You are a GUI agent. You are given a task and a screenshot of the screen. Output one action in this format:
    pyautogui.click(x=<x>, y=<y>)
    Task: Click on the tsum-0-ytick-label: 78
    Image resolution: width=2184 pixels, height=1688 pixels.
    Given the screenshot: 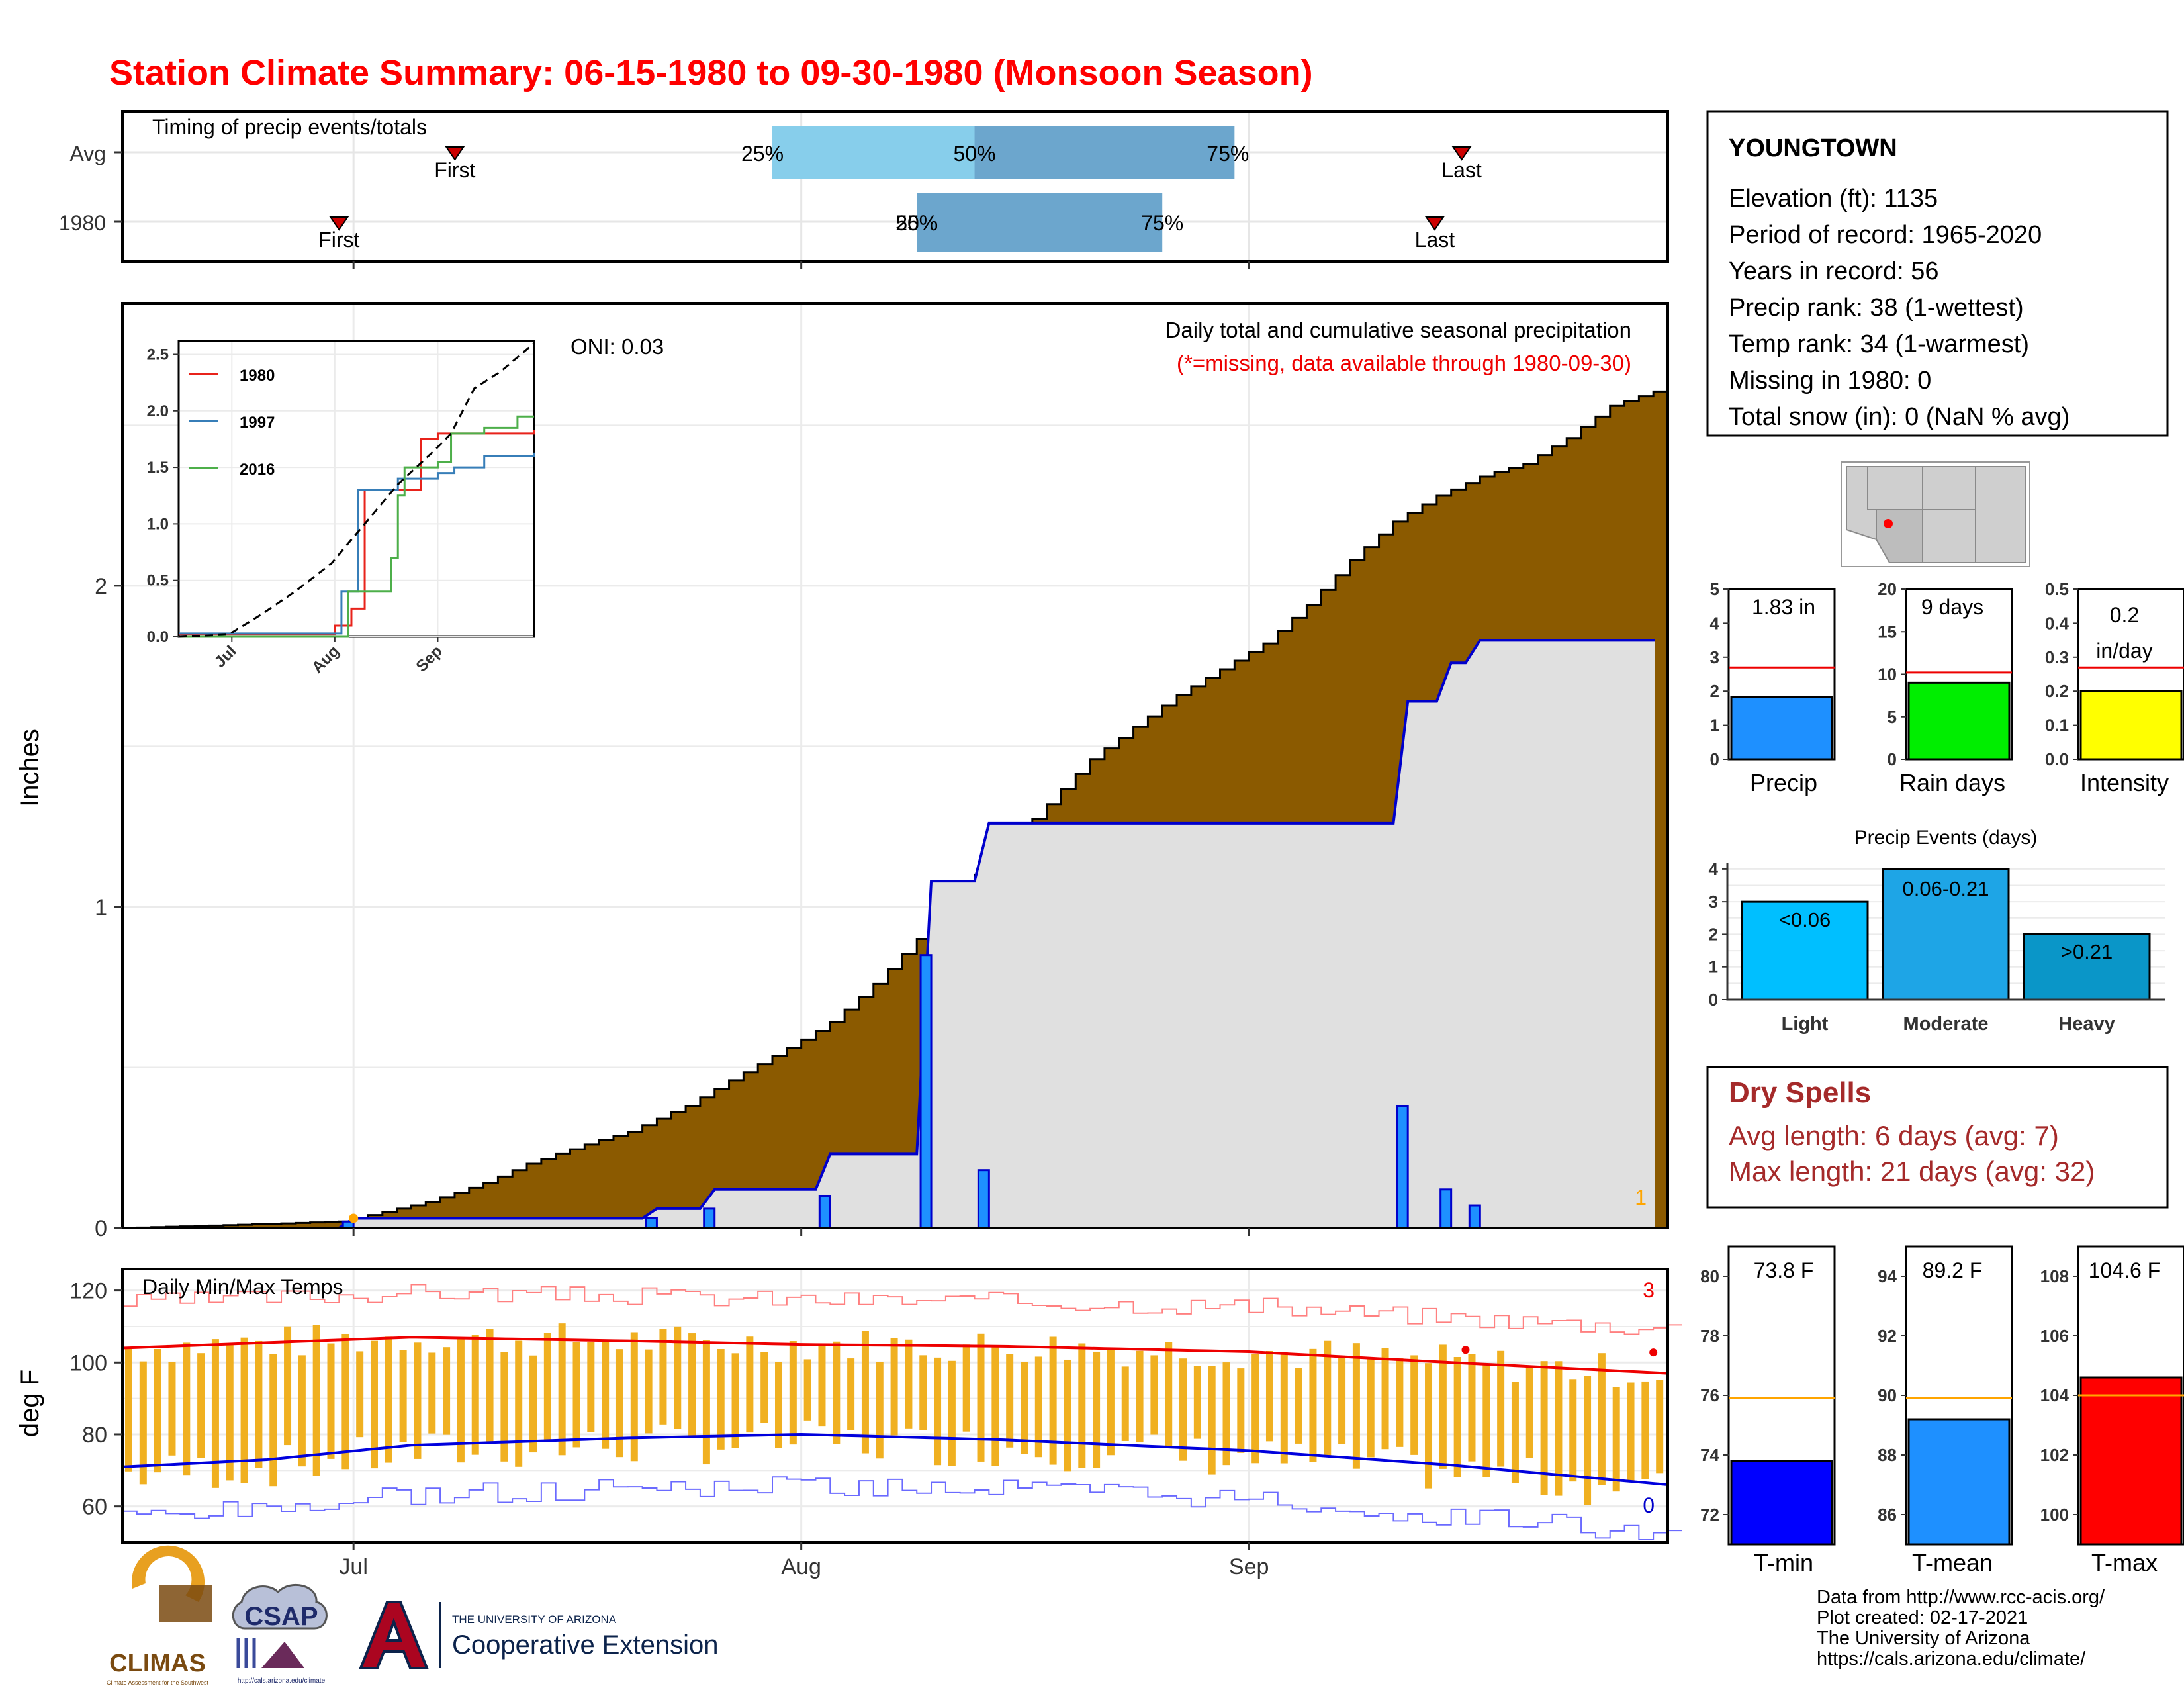 What is the action you would take?
    pyautogui.click(x=1709, y=1336)
    